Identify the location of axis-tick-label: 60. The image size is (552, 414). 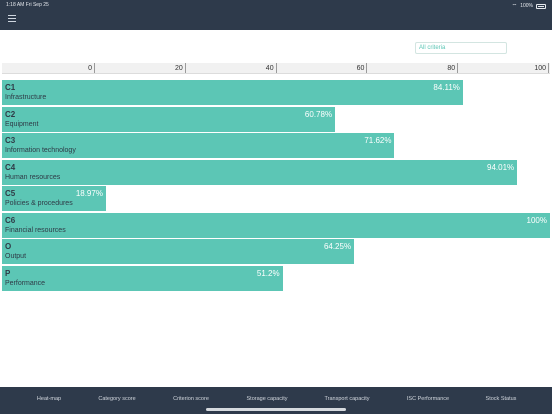
(360, 68).